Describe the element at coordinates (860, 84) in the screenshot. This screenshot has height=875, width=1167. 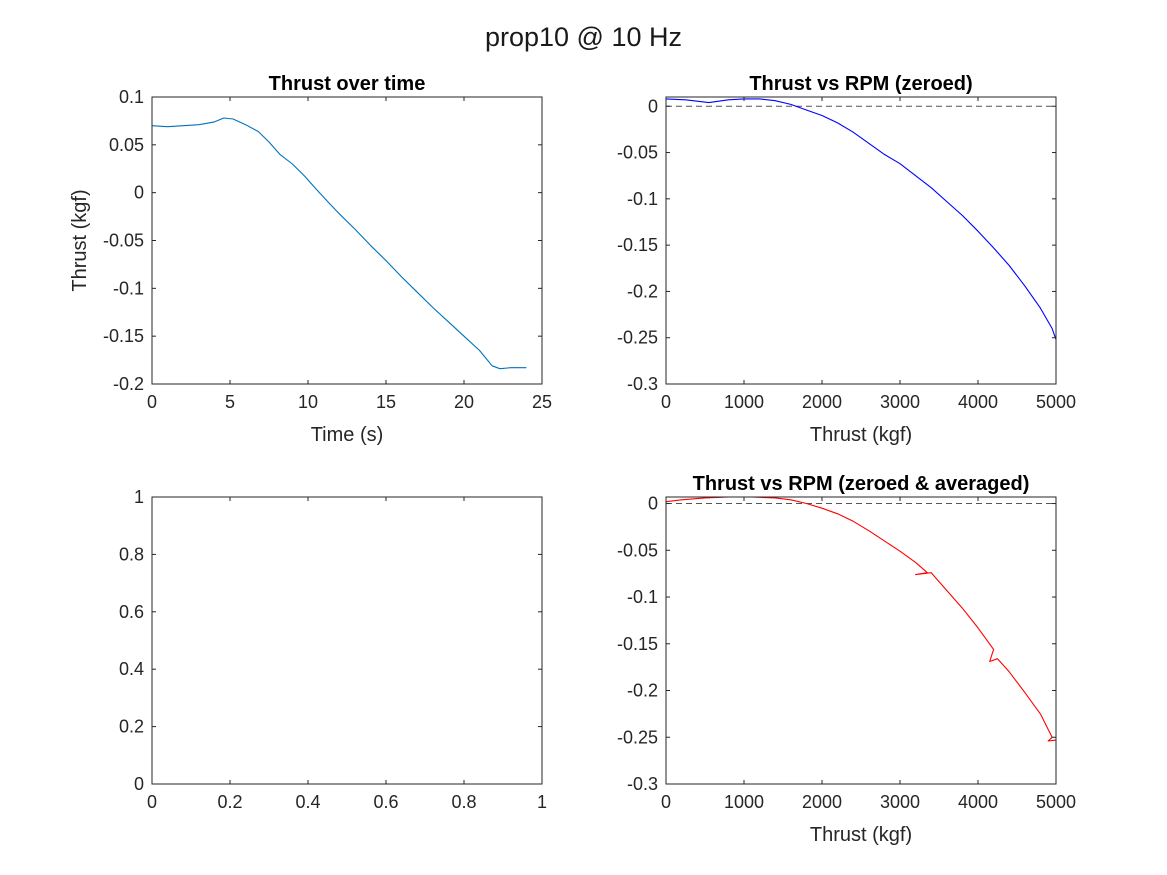
I see `subplot-title: Thrust vs RPM (zeroed)` at that location.